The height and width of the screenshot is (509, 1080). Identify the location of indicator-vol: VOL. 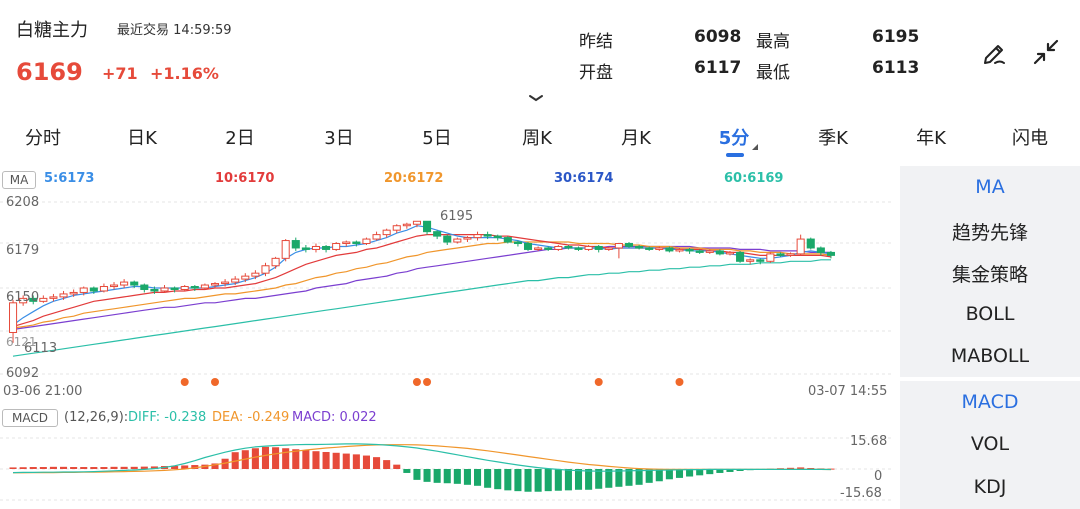
(990, 444).